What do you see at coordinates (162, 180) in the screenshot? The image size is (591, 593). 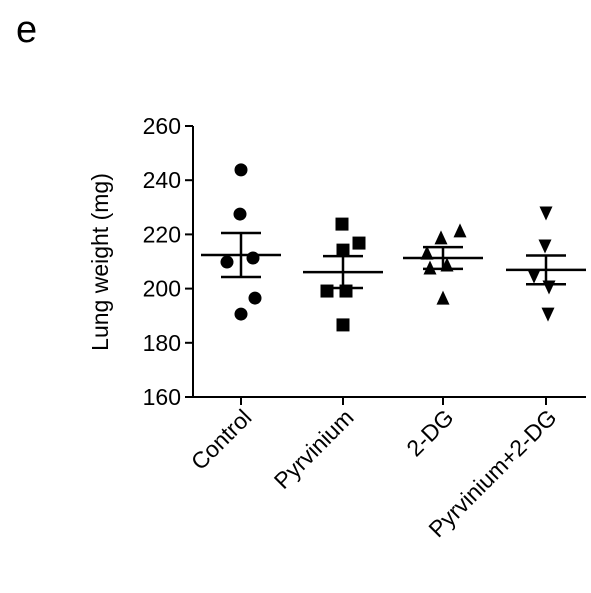 I see `y-tick-label: 240` at bounding box center [162, 180].